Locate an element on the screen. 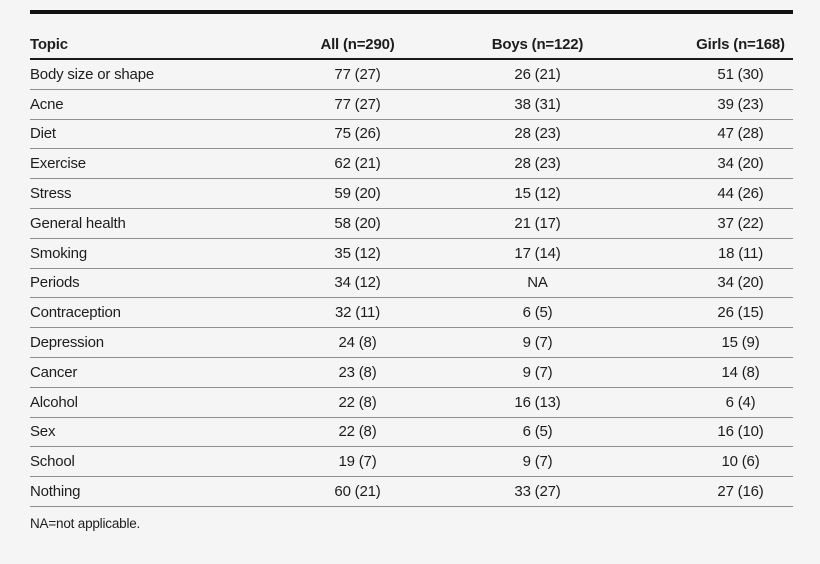 This screenshot has height=564, width=820. all-cell: 60 (21) is located at coordinates (357, 491).